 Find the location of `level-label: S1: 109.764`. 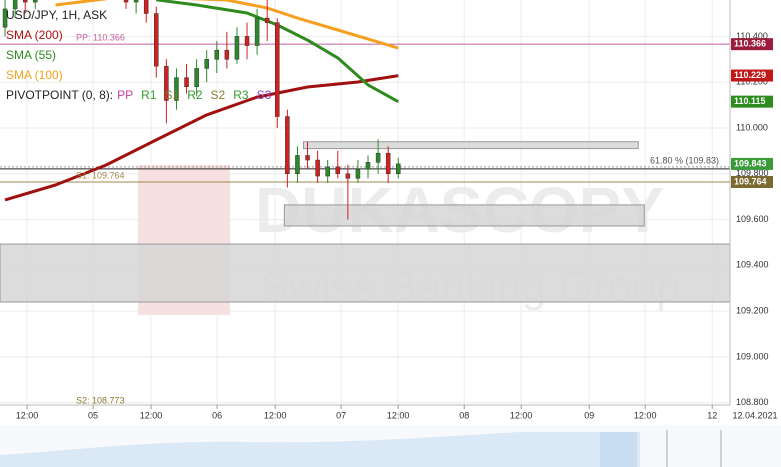

level-label: S1: 109.764 is located at coordinates (100, 175).